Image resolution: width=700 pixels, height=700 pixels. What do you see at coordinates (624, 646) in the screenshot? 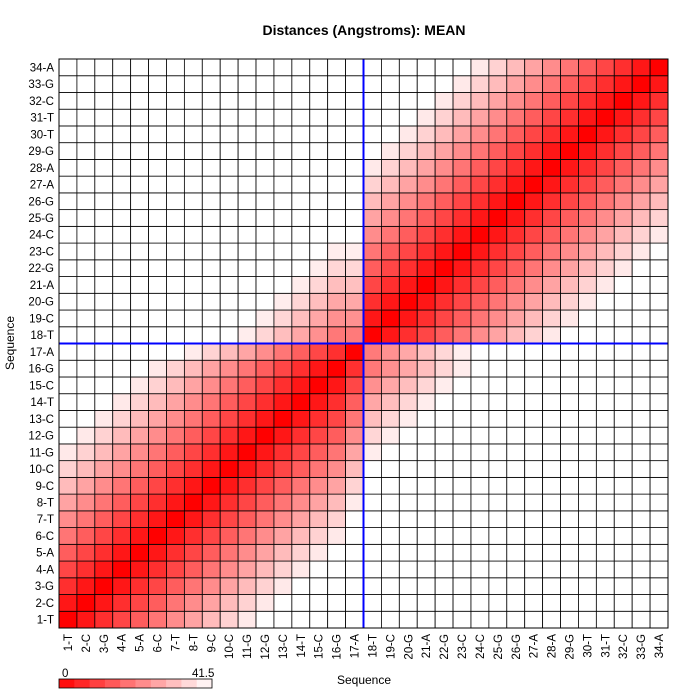
I see `x-tick-label: 32-C` at bounding box center [624, 646].